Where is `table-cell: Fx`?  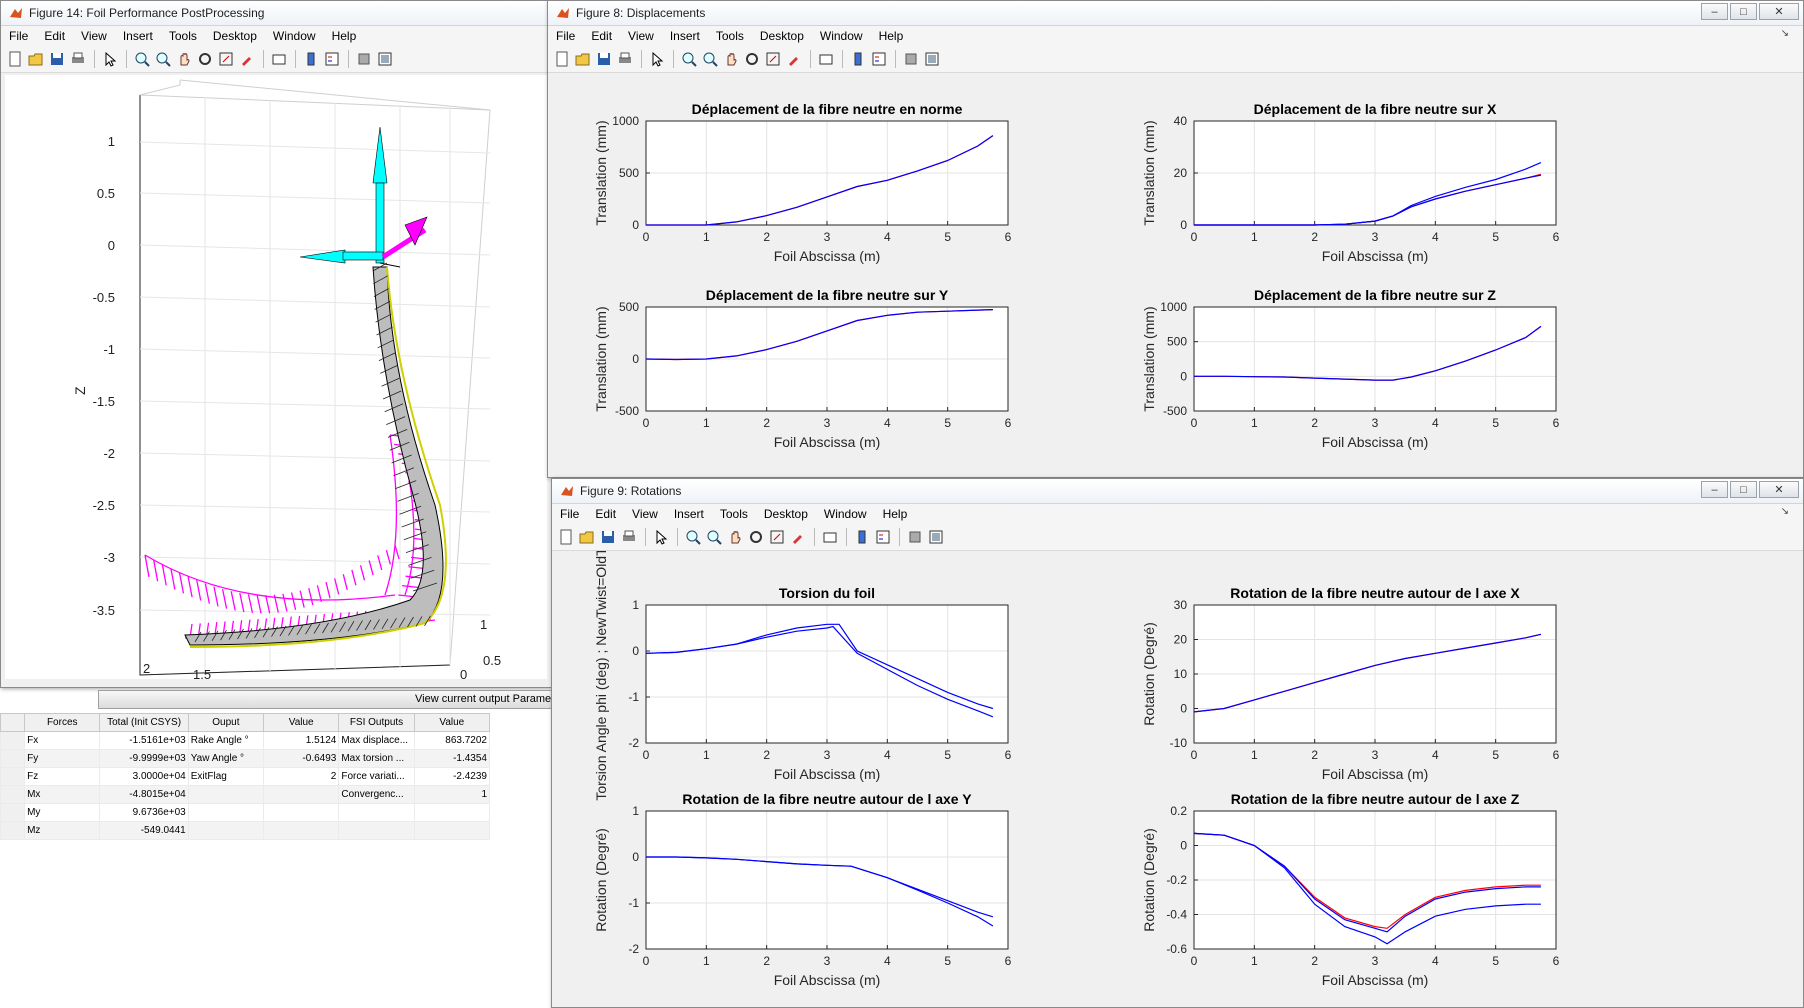
table-cell: Fx is located at coordinates (62, 740).